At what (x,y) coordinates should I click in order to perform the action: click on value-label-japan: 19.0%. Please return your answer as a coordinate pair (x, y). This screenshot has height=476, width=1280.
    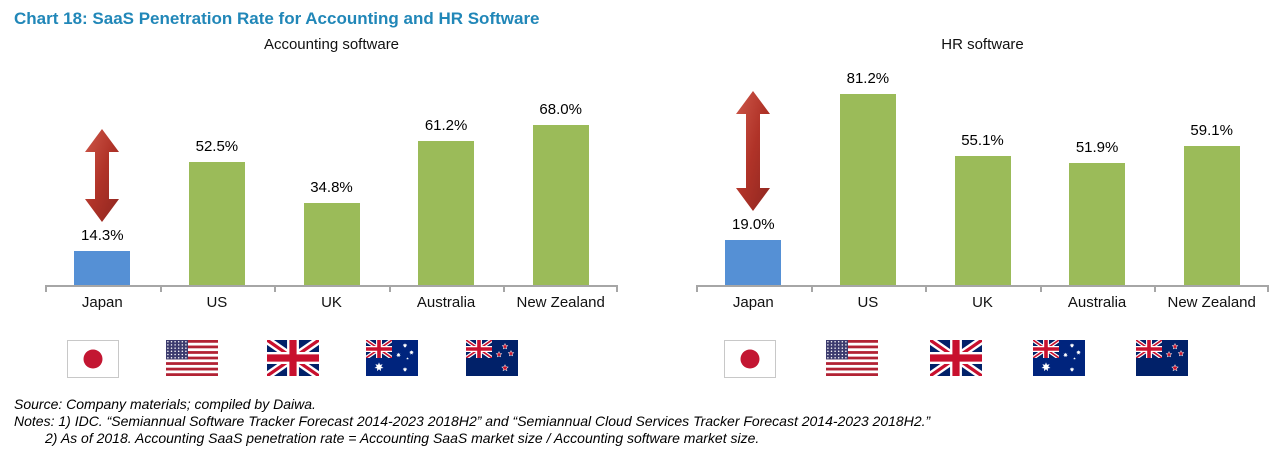
    Looking at the image, I should click on (753, 224).